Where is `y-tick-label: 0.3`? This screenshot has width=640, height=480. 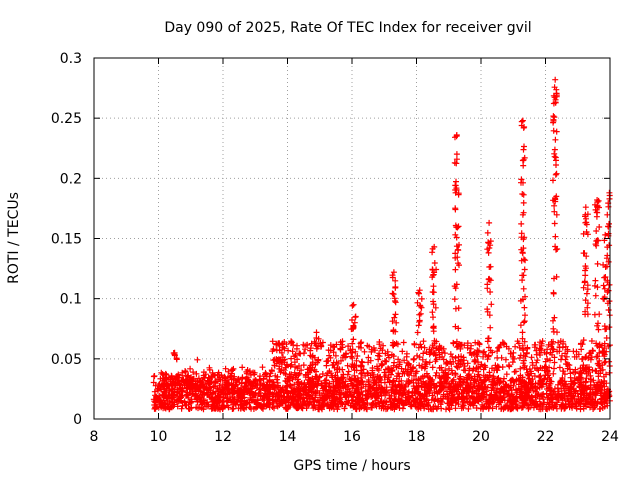
y-tick-label: 0.3 is located at coordinates (71, 59).